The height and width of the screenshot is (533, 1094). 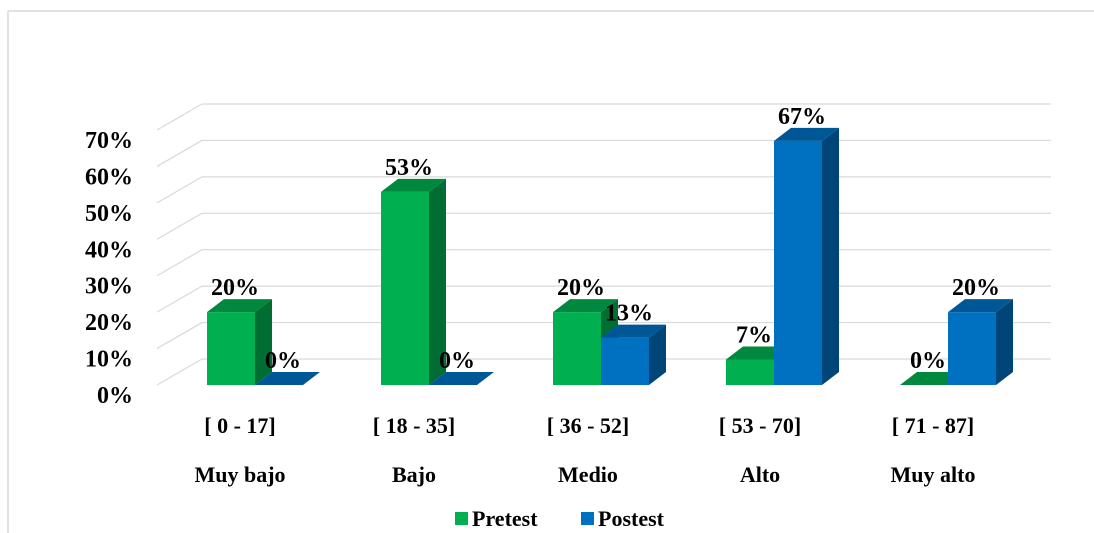 I want to click on x-category-range: [ 53 - 70], so click(x=760, y=425).